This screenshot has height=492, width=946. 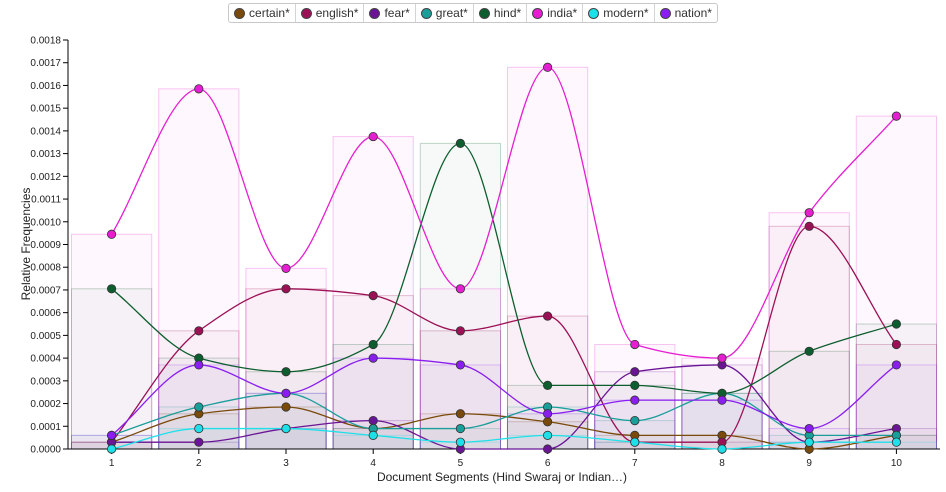 I want to click on y-tick-label: 0.0018, so click(x=45, y=41).